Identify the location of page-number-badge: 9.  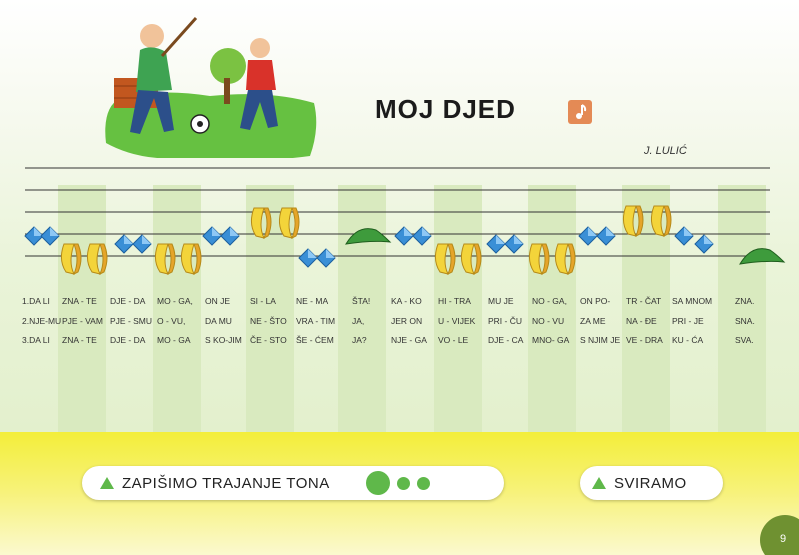
(779, 535).